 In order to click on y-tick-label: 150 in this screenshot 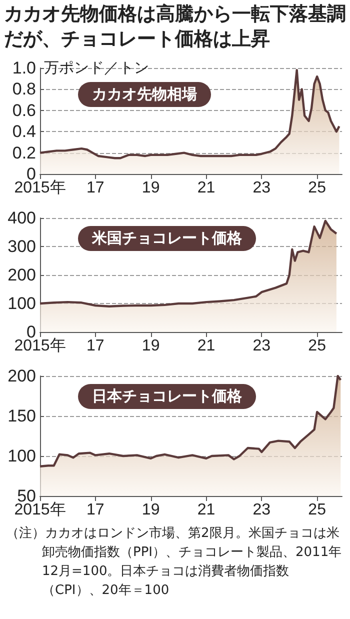, I will do `click(22, 416)`.